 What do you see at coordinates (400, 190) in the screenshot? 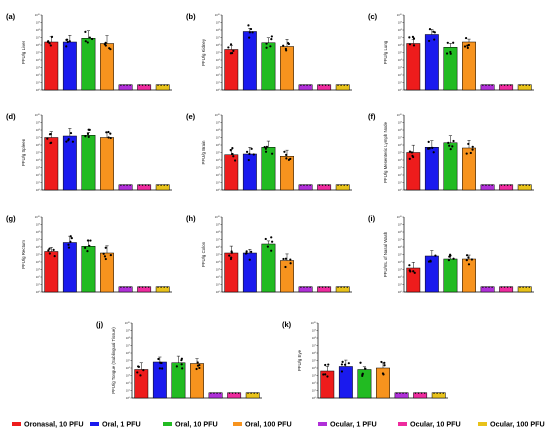
I see `y-tick-label: 100` at bounding box center [400, 190].